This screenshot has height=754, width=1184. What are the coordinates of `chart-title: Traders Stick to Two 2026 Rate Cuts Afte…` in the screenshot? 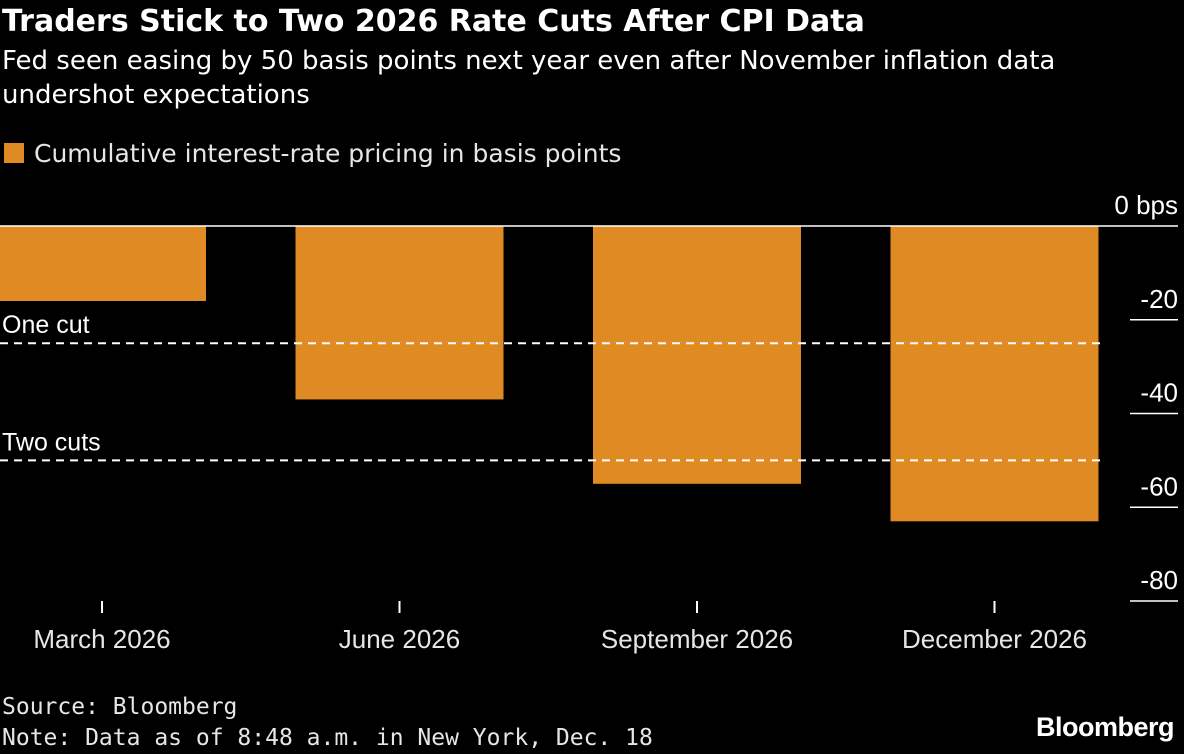 It's located at (433, 21).